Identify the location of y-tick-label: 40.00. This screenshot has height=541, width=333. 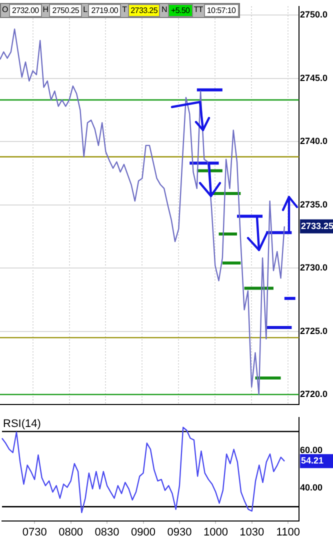
(311, 487).